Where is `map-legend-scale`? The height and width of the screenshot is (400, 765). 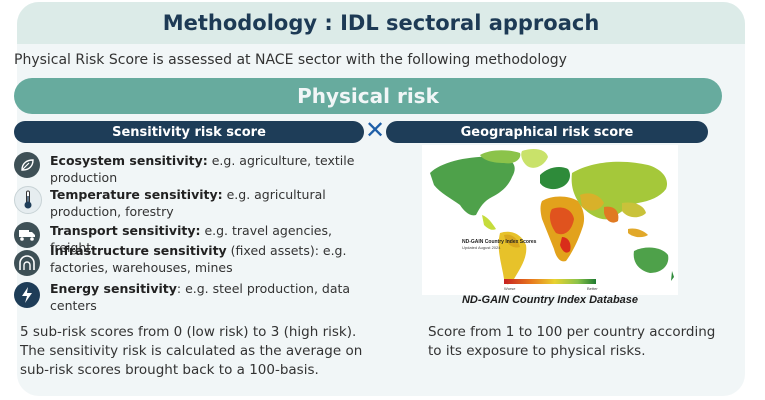 map-legend-scale is located at coordinates (550, 281).